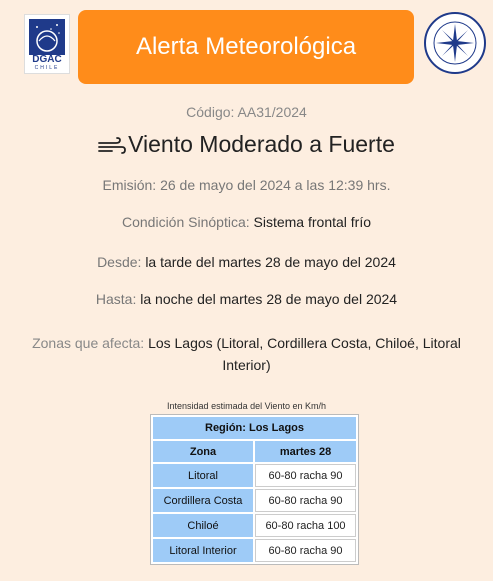 The height and width of the screenshot is (581, 493). What do you see at coordinates (47, 37) in the screenshot?
I see `dgac-emblem-icon` at bounding box center [47, 37].